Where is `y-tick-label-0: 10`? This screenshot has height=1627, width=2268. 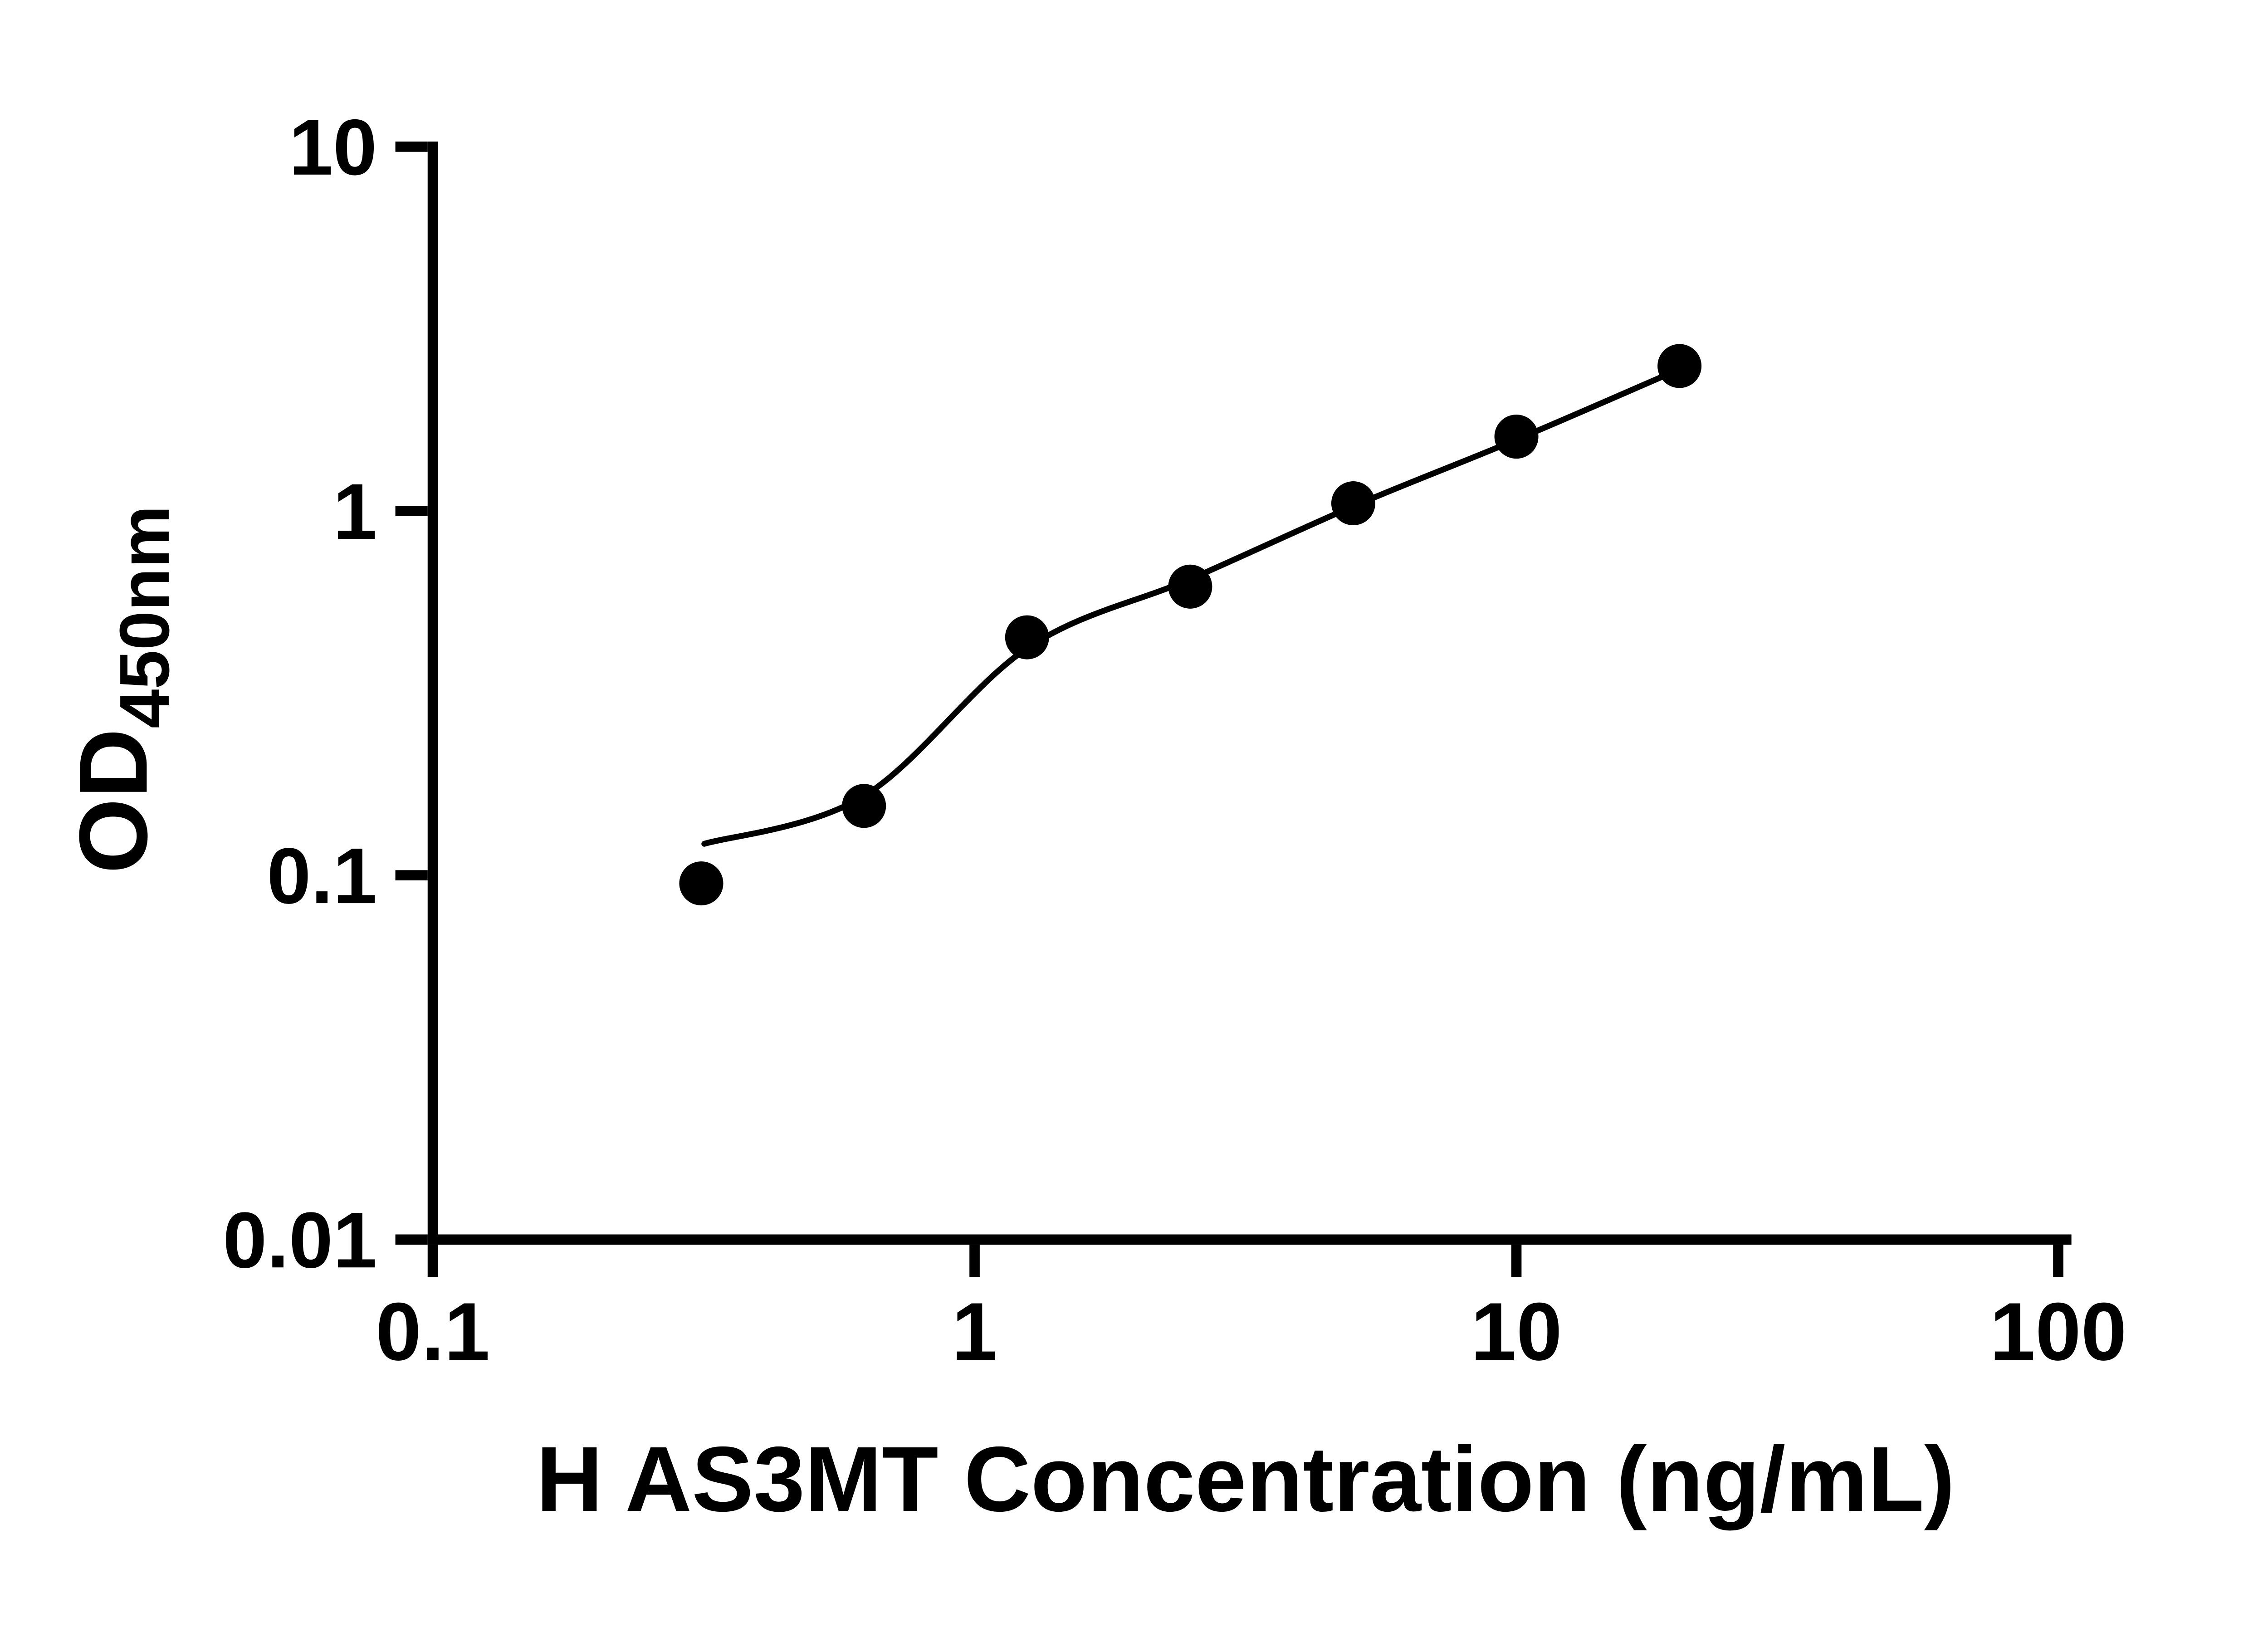
y-tick-label-0: 10 is located at coordinates (333, 147).